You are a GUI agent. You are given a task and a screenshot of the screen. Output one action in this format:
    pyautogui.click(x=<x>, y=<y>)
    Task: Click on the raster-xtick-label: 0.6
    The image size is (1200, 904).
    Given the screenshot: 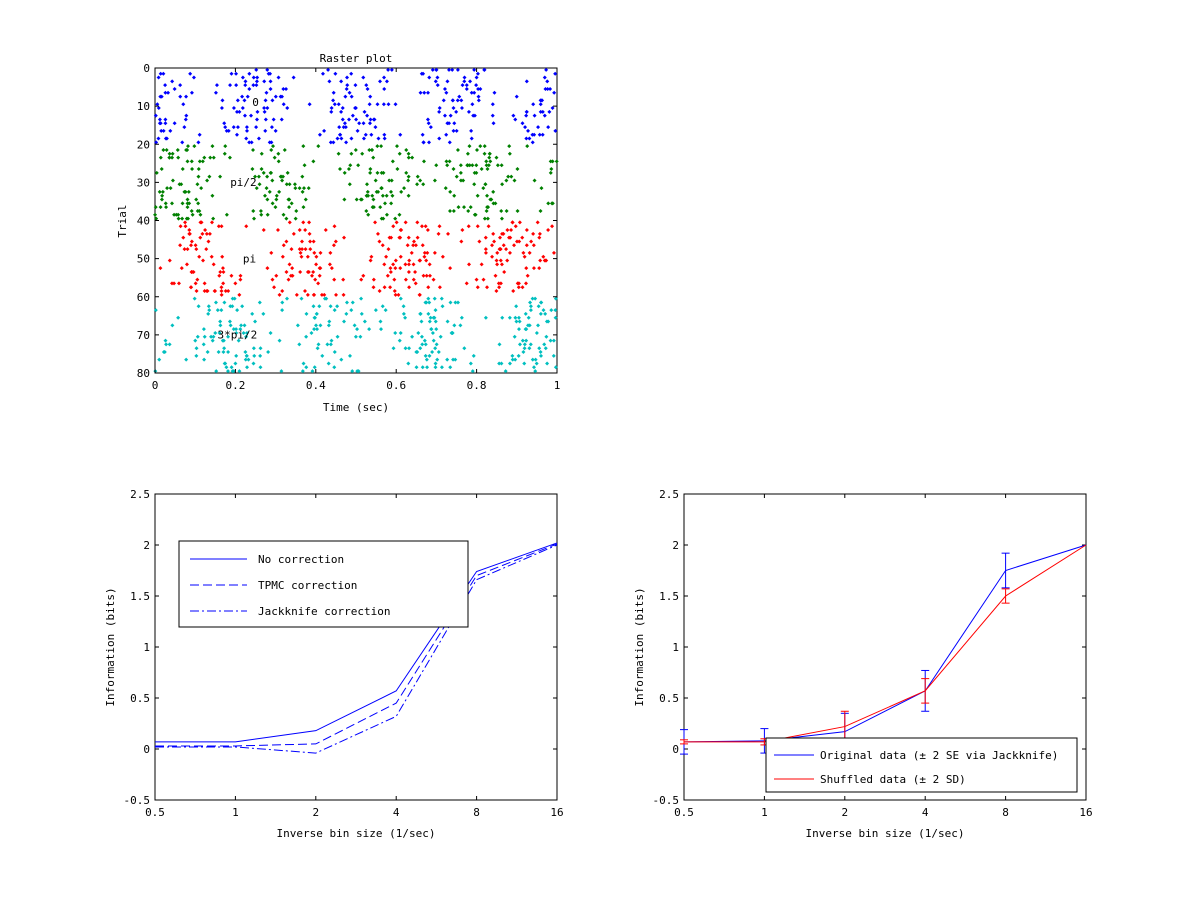 What is the action you would take?
    pyautogui.click(x=396, y=385)
    